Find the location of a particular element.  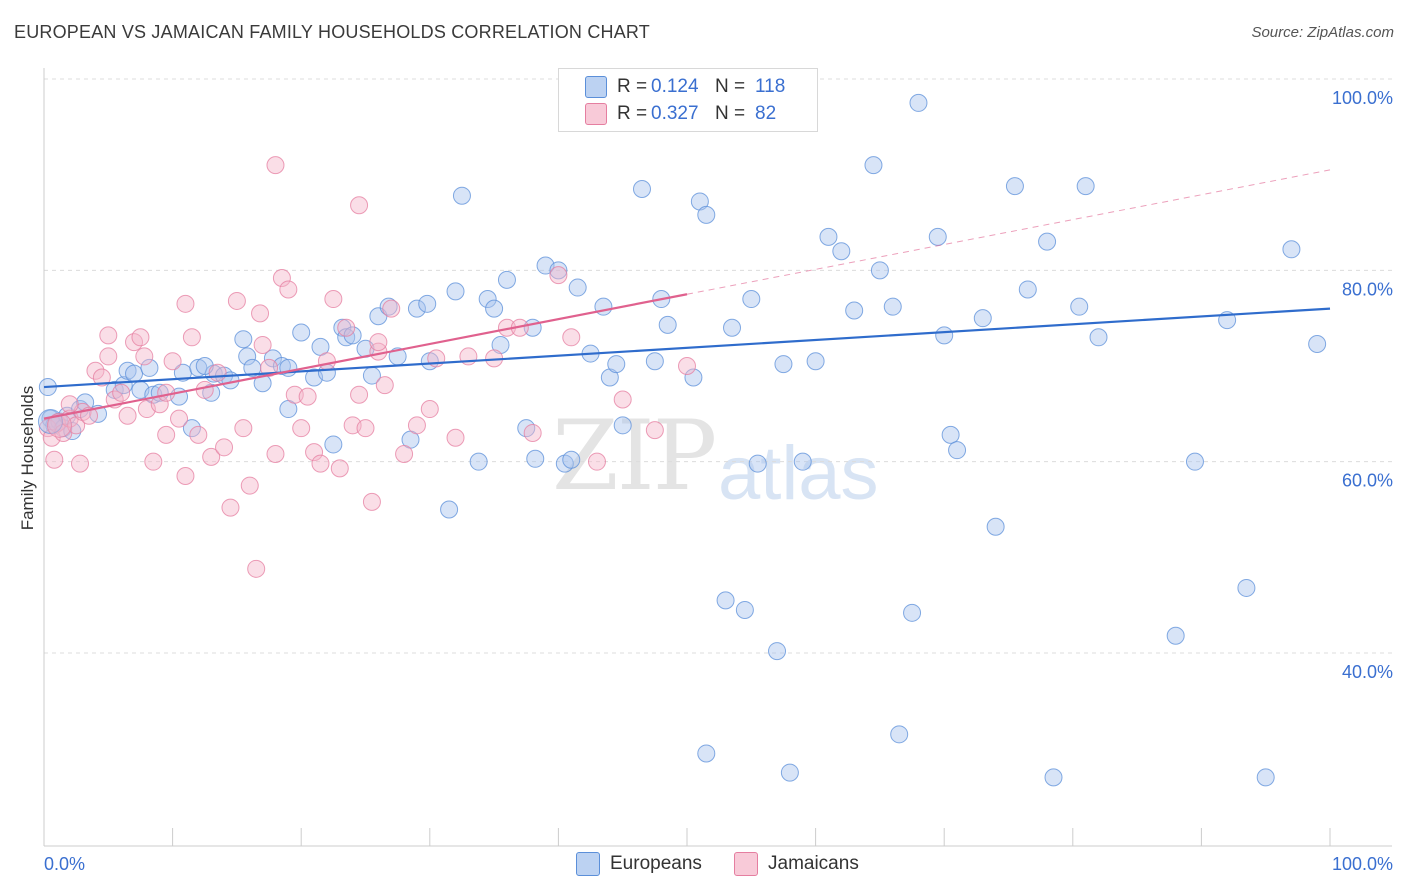

y-tick-label: 40.0% is located at coordinates (1367, 672).